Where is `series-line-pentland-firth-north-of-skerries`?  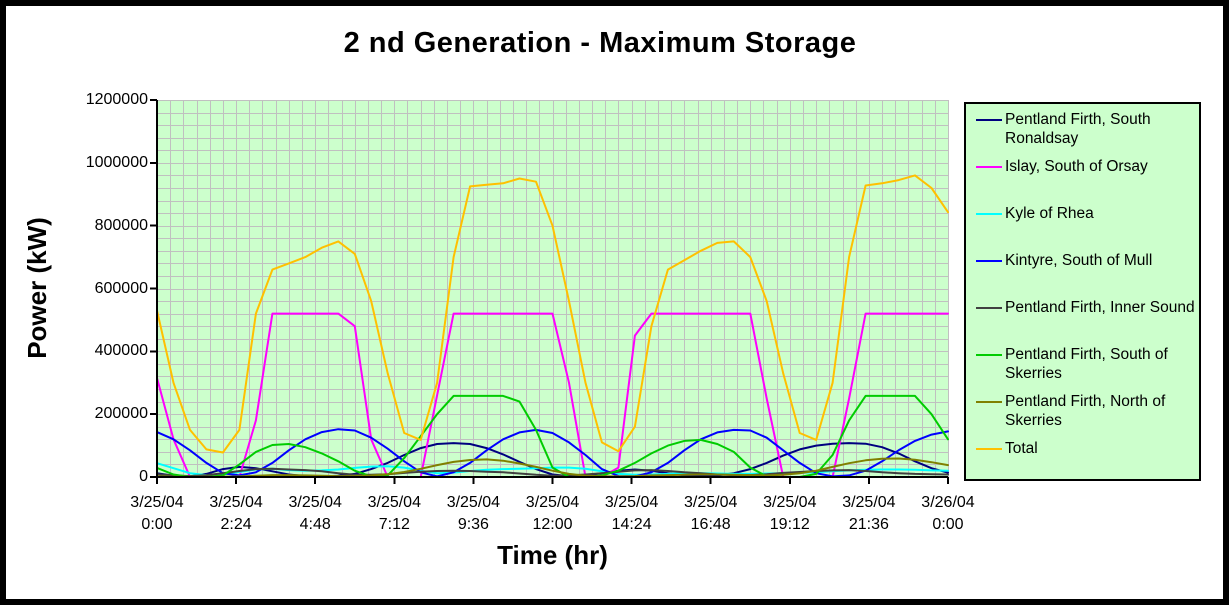 series-line-pentland-firth-north-of-skerries is located at coordinates (552, 467).